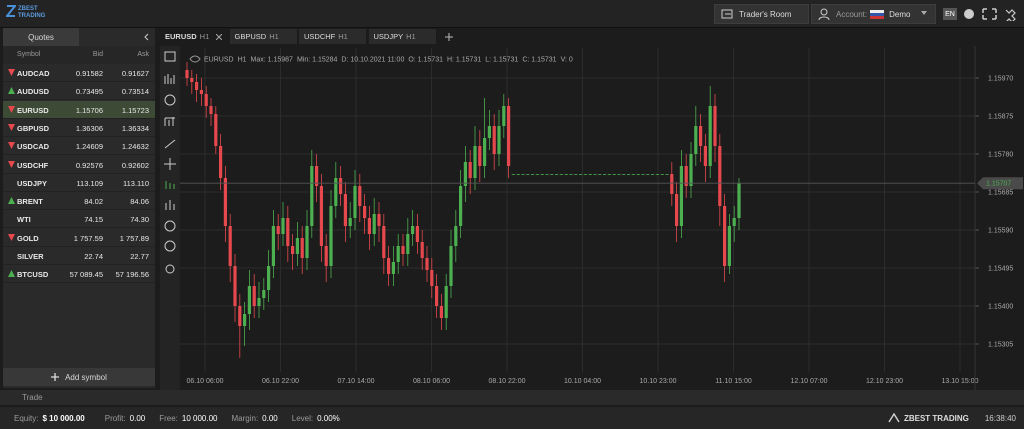 The height and width of the screenshot is (429, 1024). What do you see at coordinates (24, 220) in the screenshot?
I see `symbol: WTI` at bounding box center [24, 220].